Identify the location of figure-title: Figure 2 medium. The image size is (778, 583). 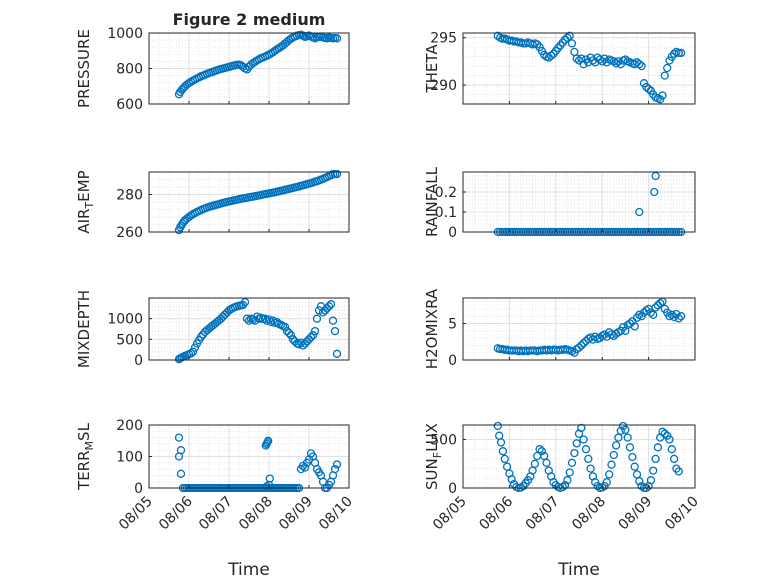
(249, 19).